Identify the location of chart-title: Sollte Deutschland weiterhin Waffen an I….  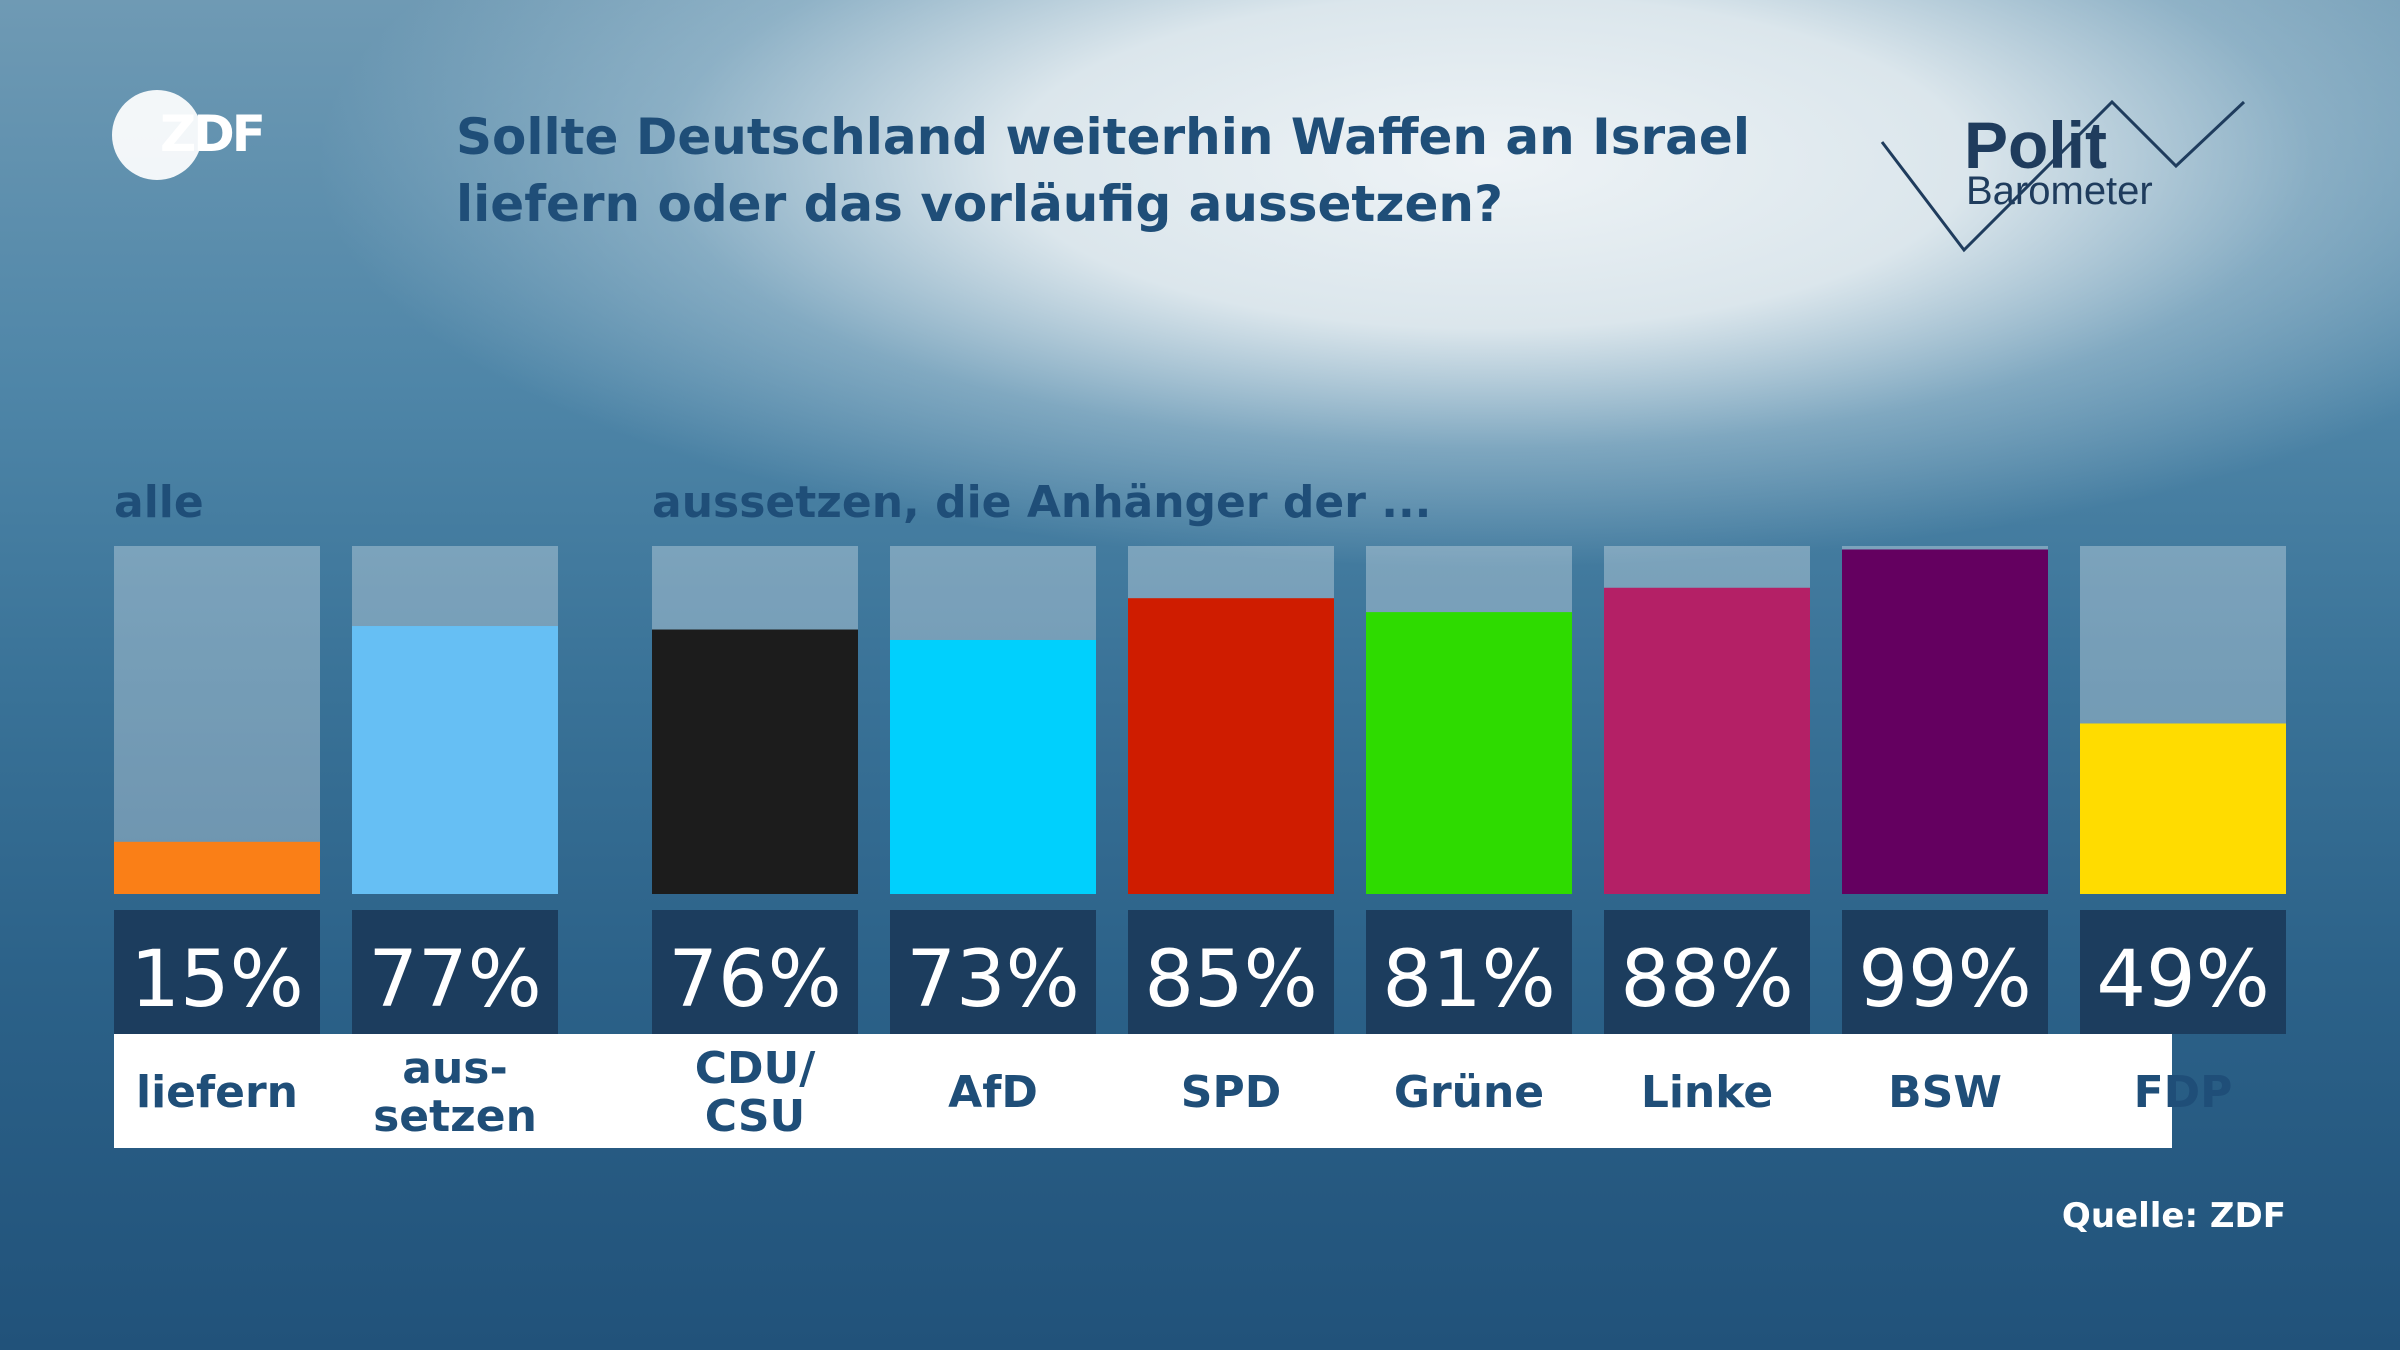
(1103, 170).